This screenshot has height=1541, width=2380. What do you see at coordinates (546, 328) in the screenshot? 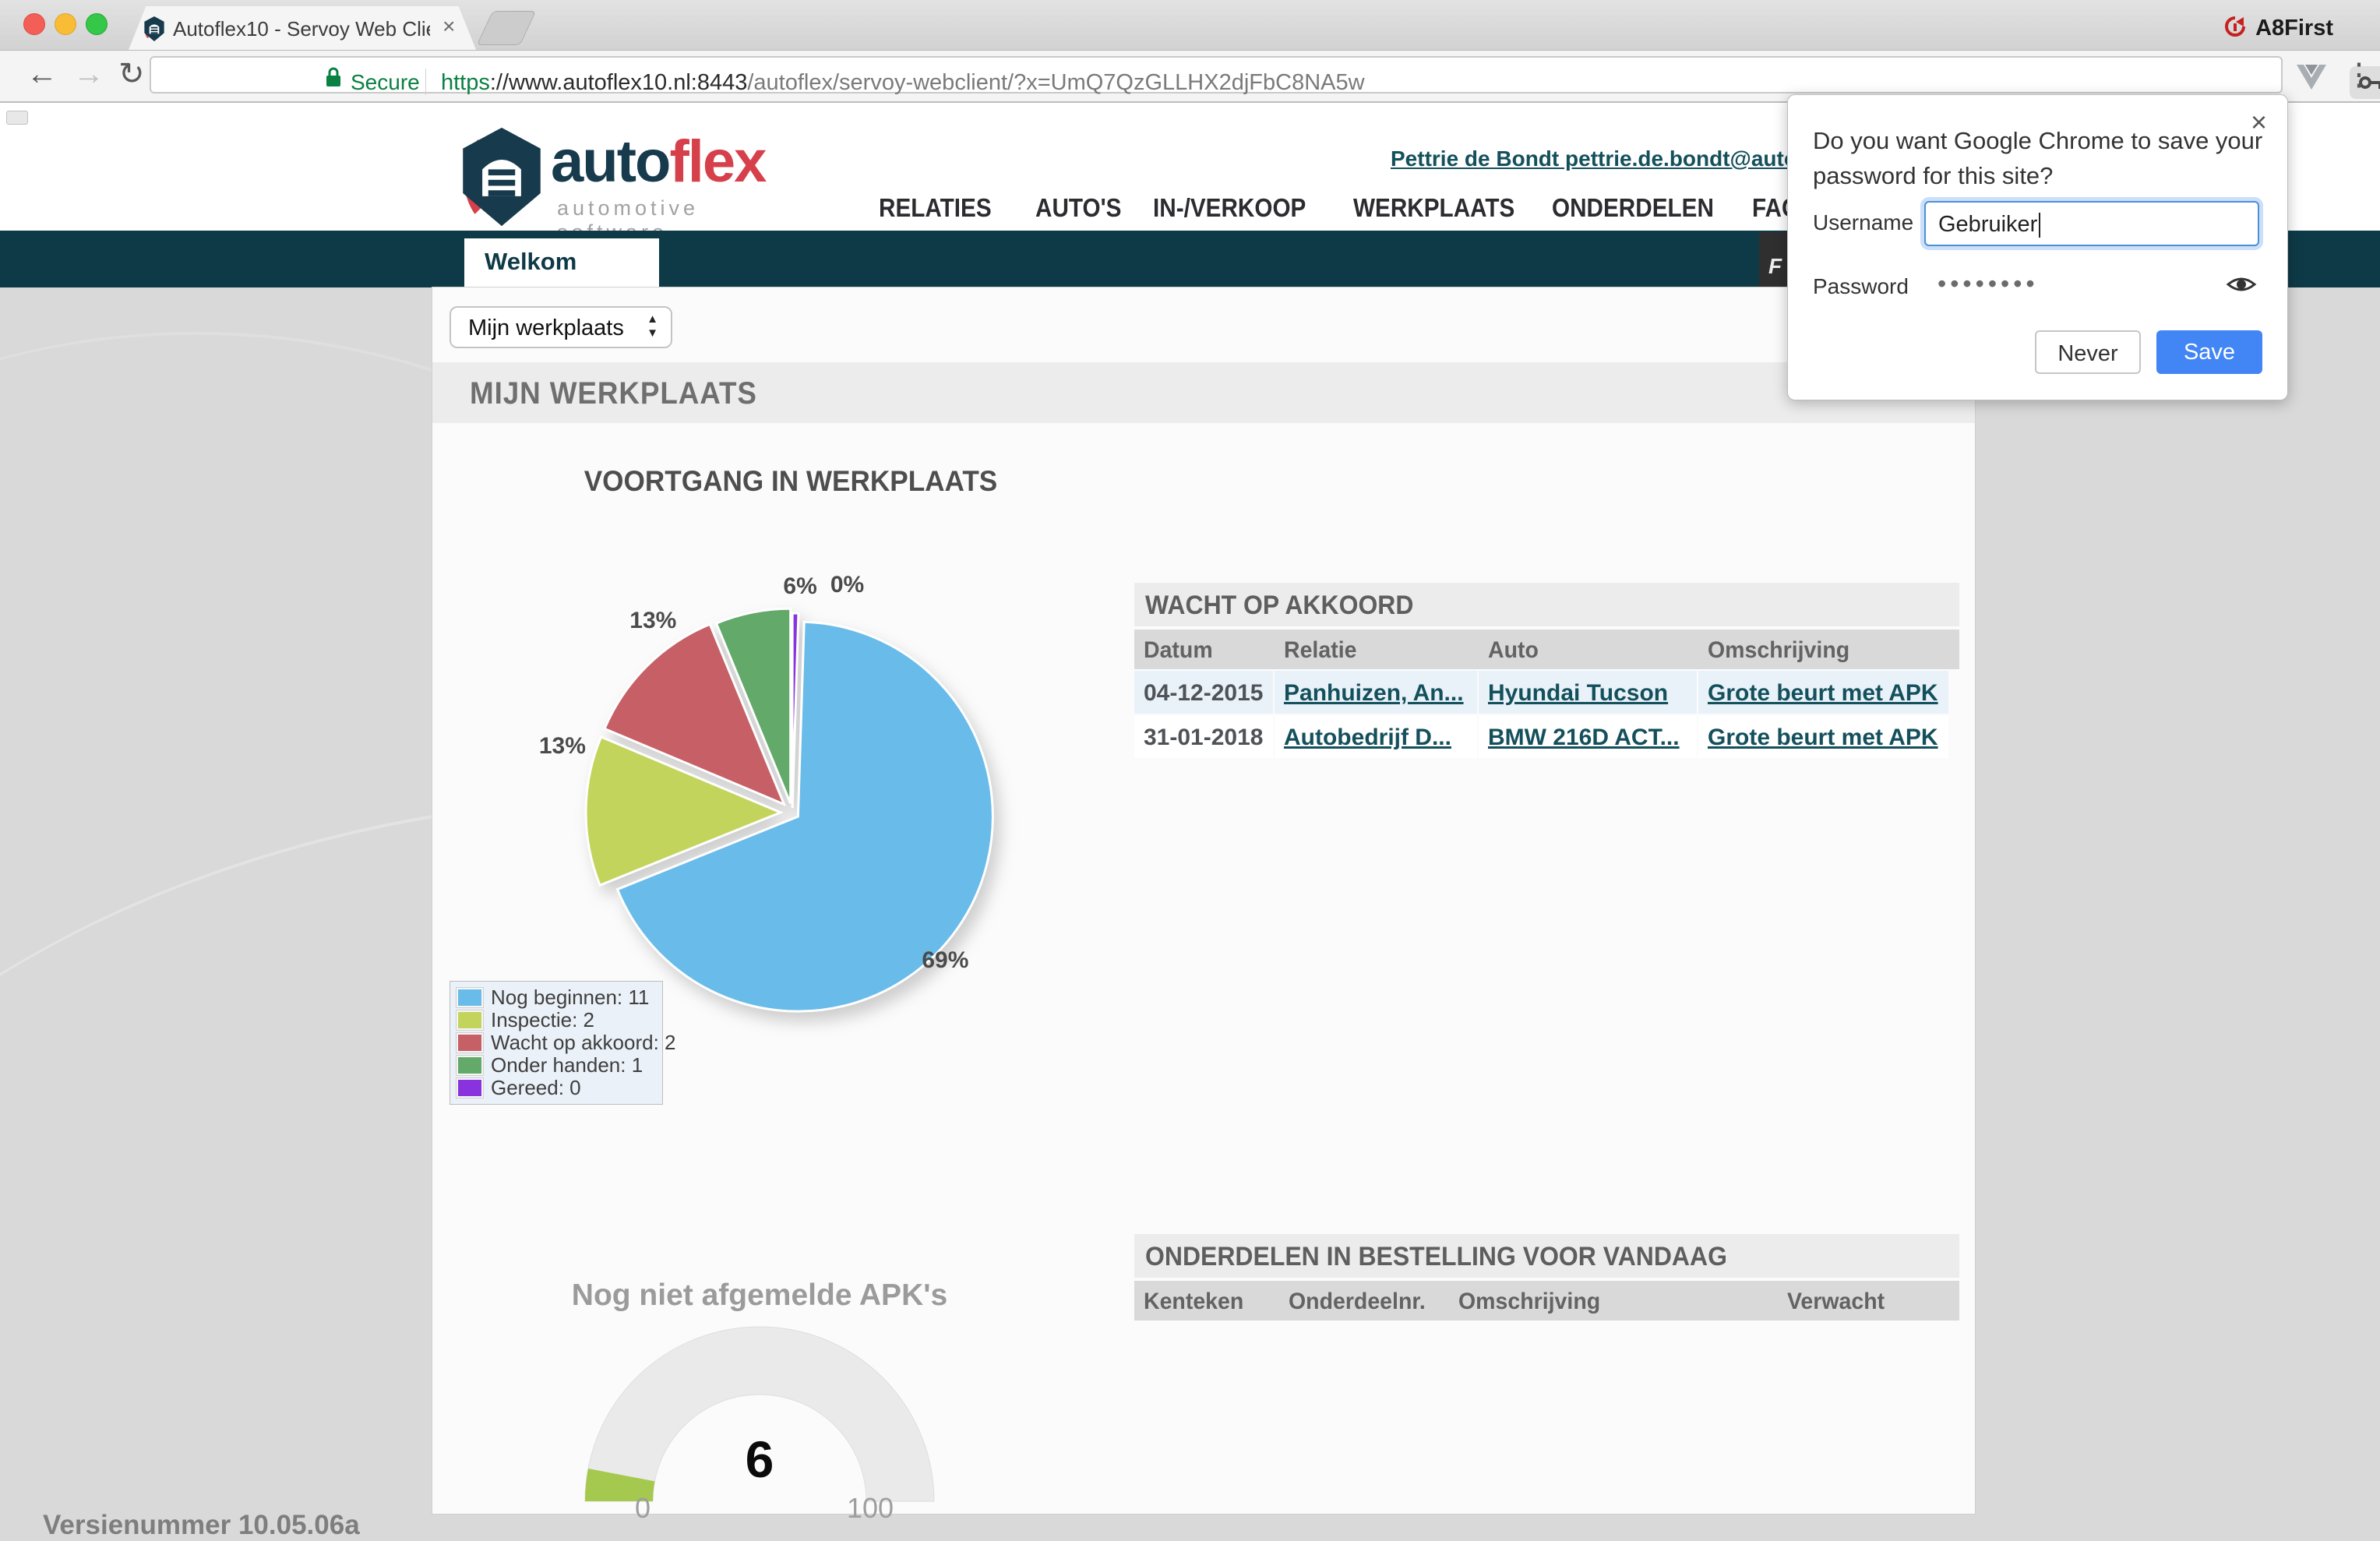
I see `workspace-select-value: Mijn werkplaats` at bounding box center [546, 328].